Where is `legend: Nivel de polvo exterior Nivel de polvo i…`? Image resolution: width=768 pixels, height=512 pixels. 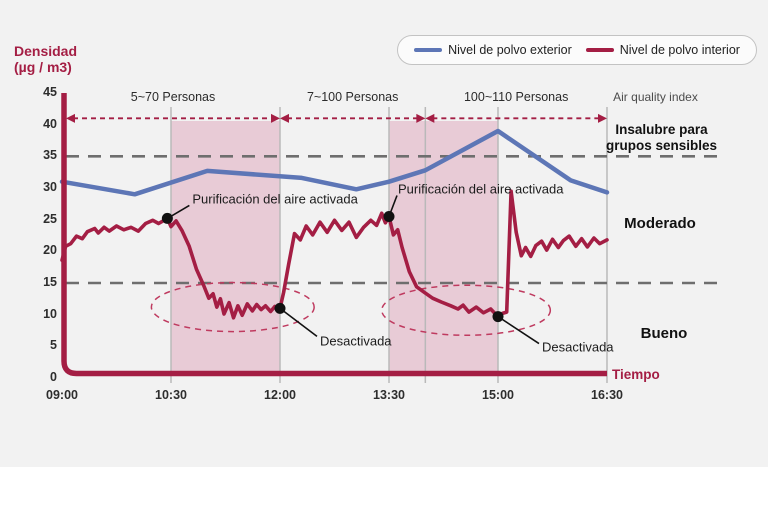
legend: Nivel de polvo exterior Nivel de polvo i… is located at coordinates (577, 50).